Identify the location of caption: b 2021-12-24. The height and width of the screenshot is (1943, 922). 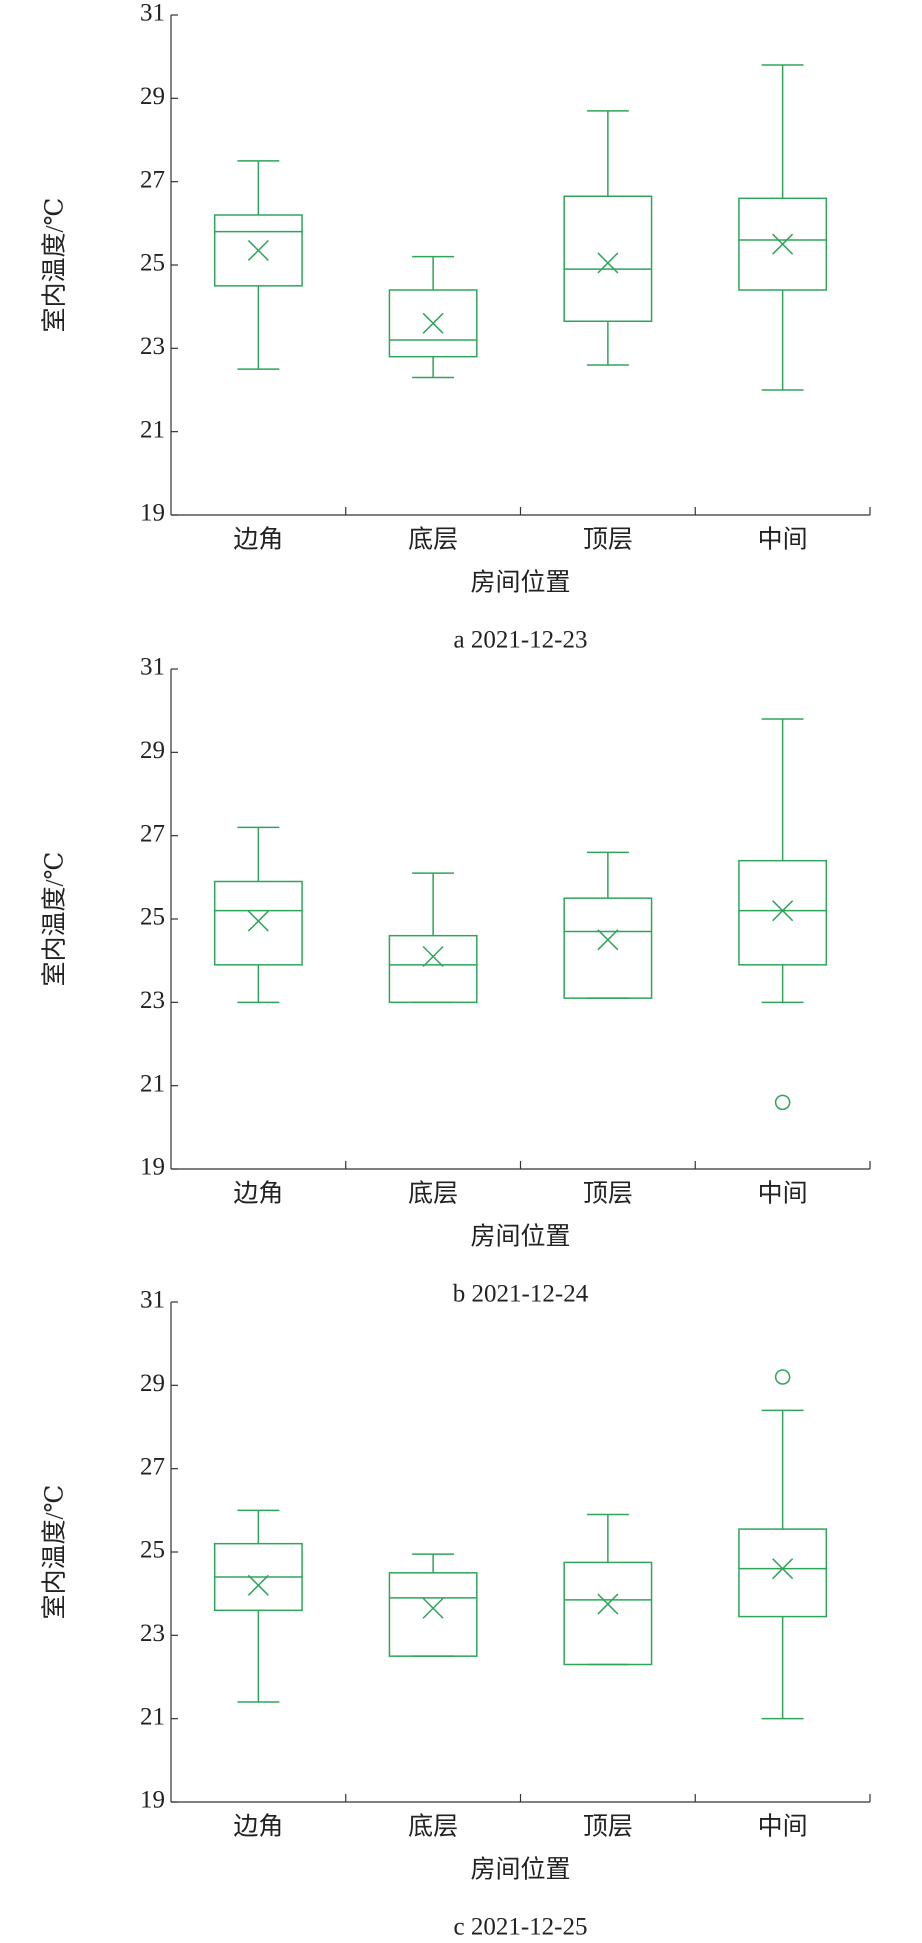
(521, 1294).